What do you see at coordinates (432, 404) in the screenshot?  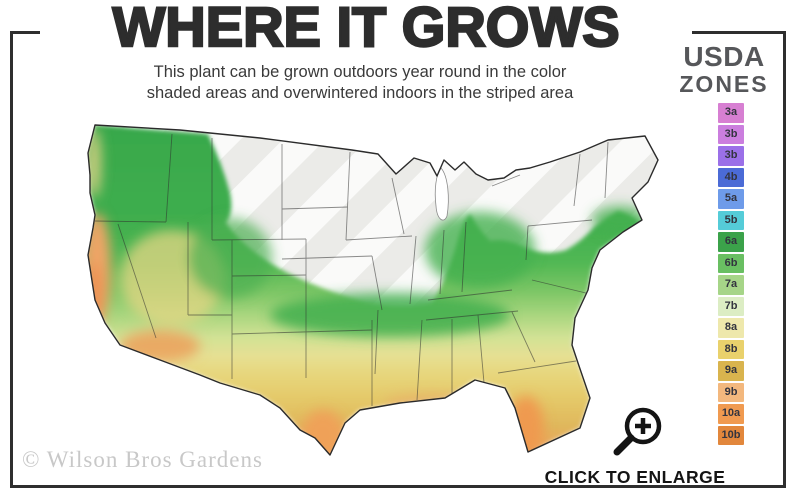 I see `blob-gulf-coast-orange` at bounding box center [432, 404].